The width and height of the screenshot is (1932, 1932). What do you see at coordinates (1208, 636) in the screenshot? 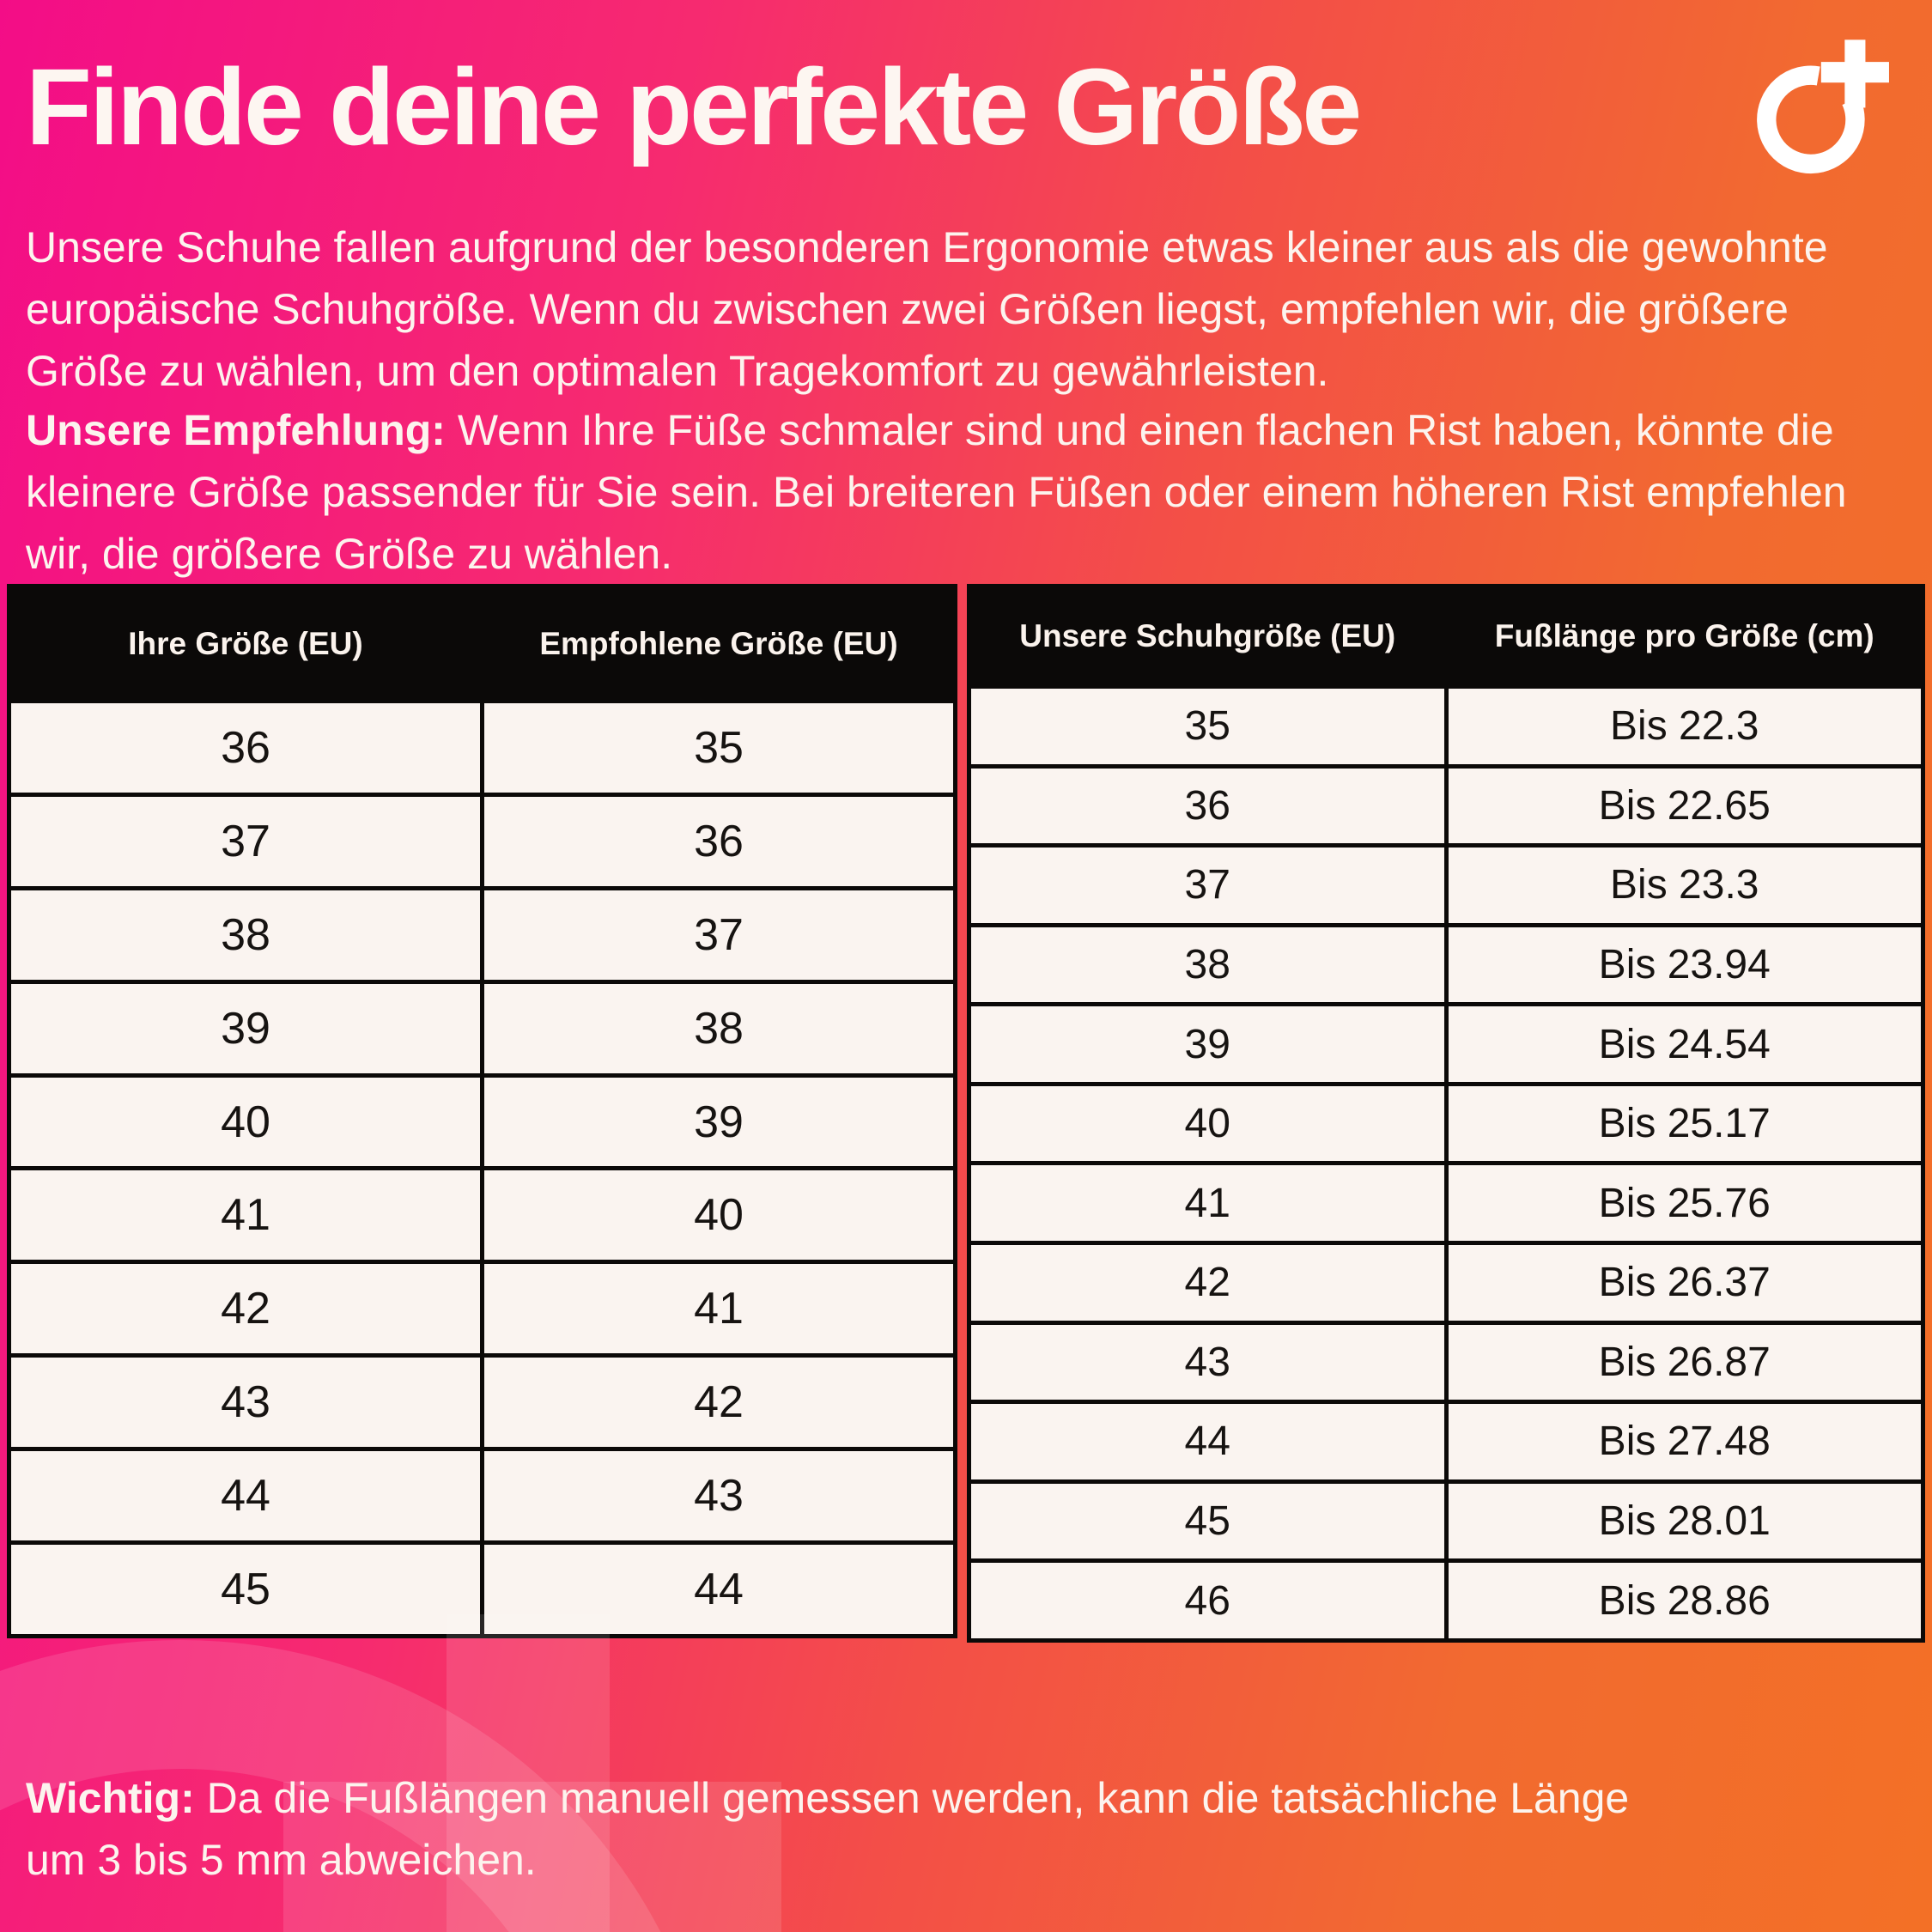
I see `column-header: Unsere Schuhgröße (EU)` at bounding box center [1208, 636].